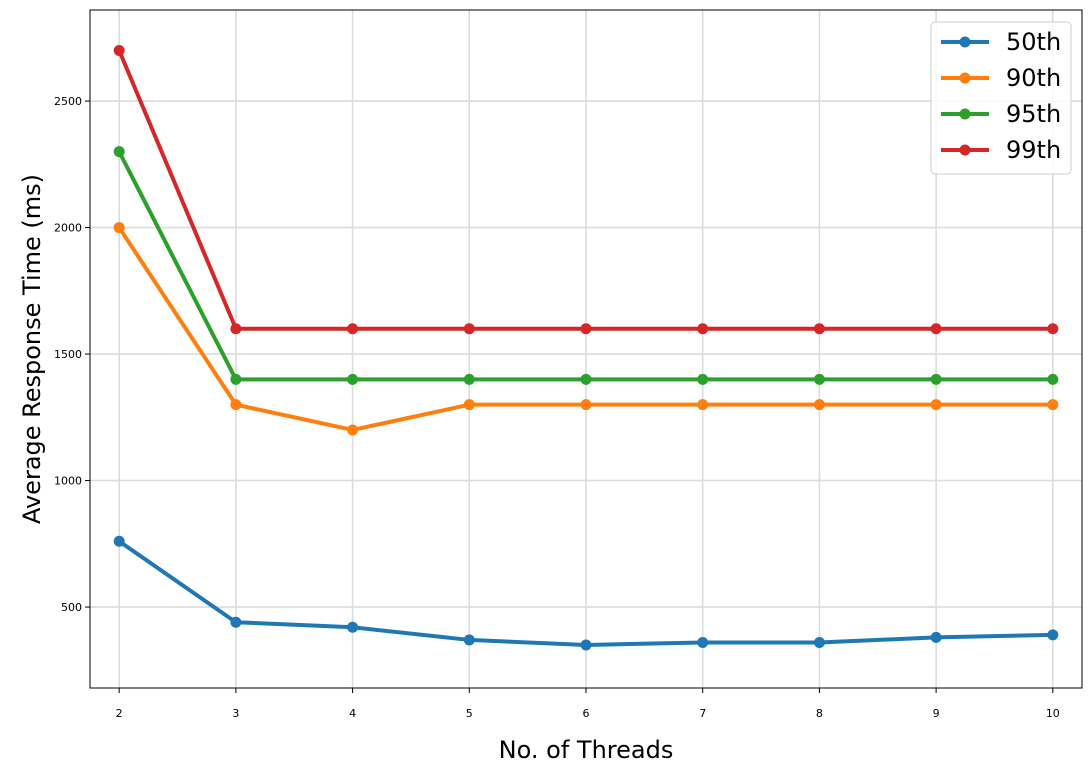  I want to click on legend-item-50th: 50th, so click(1001, 42).